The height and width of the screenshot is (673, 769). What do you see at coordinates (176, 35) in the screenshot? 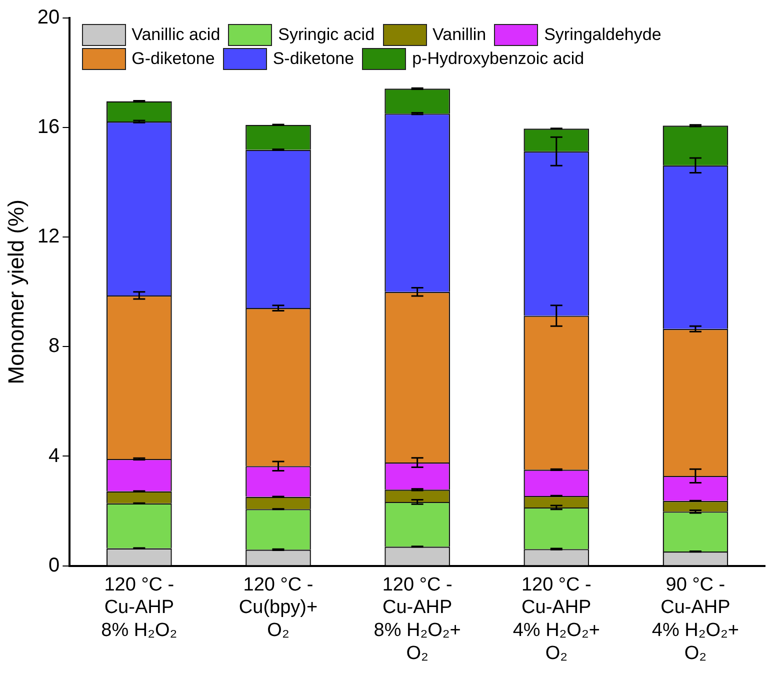
I see `legend-label: Vanillic acid` at bounding box center [176, 35].